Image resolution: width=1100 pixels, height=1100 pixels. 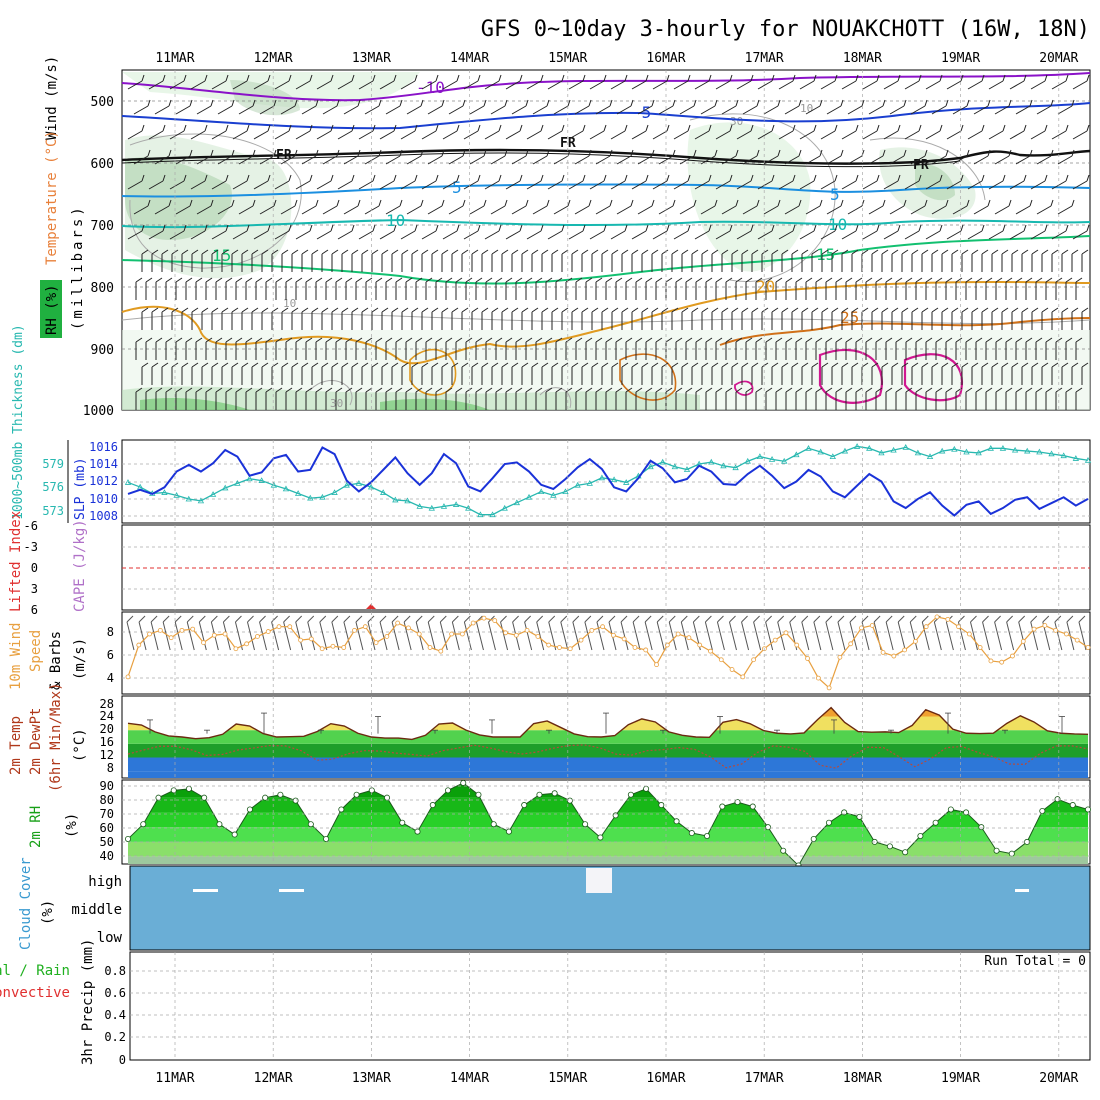 I want to click on svg-text: 70, so click(x=107, y=814).